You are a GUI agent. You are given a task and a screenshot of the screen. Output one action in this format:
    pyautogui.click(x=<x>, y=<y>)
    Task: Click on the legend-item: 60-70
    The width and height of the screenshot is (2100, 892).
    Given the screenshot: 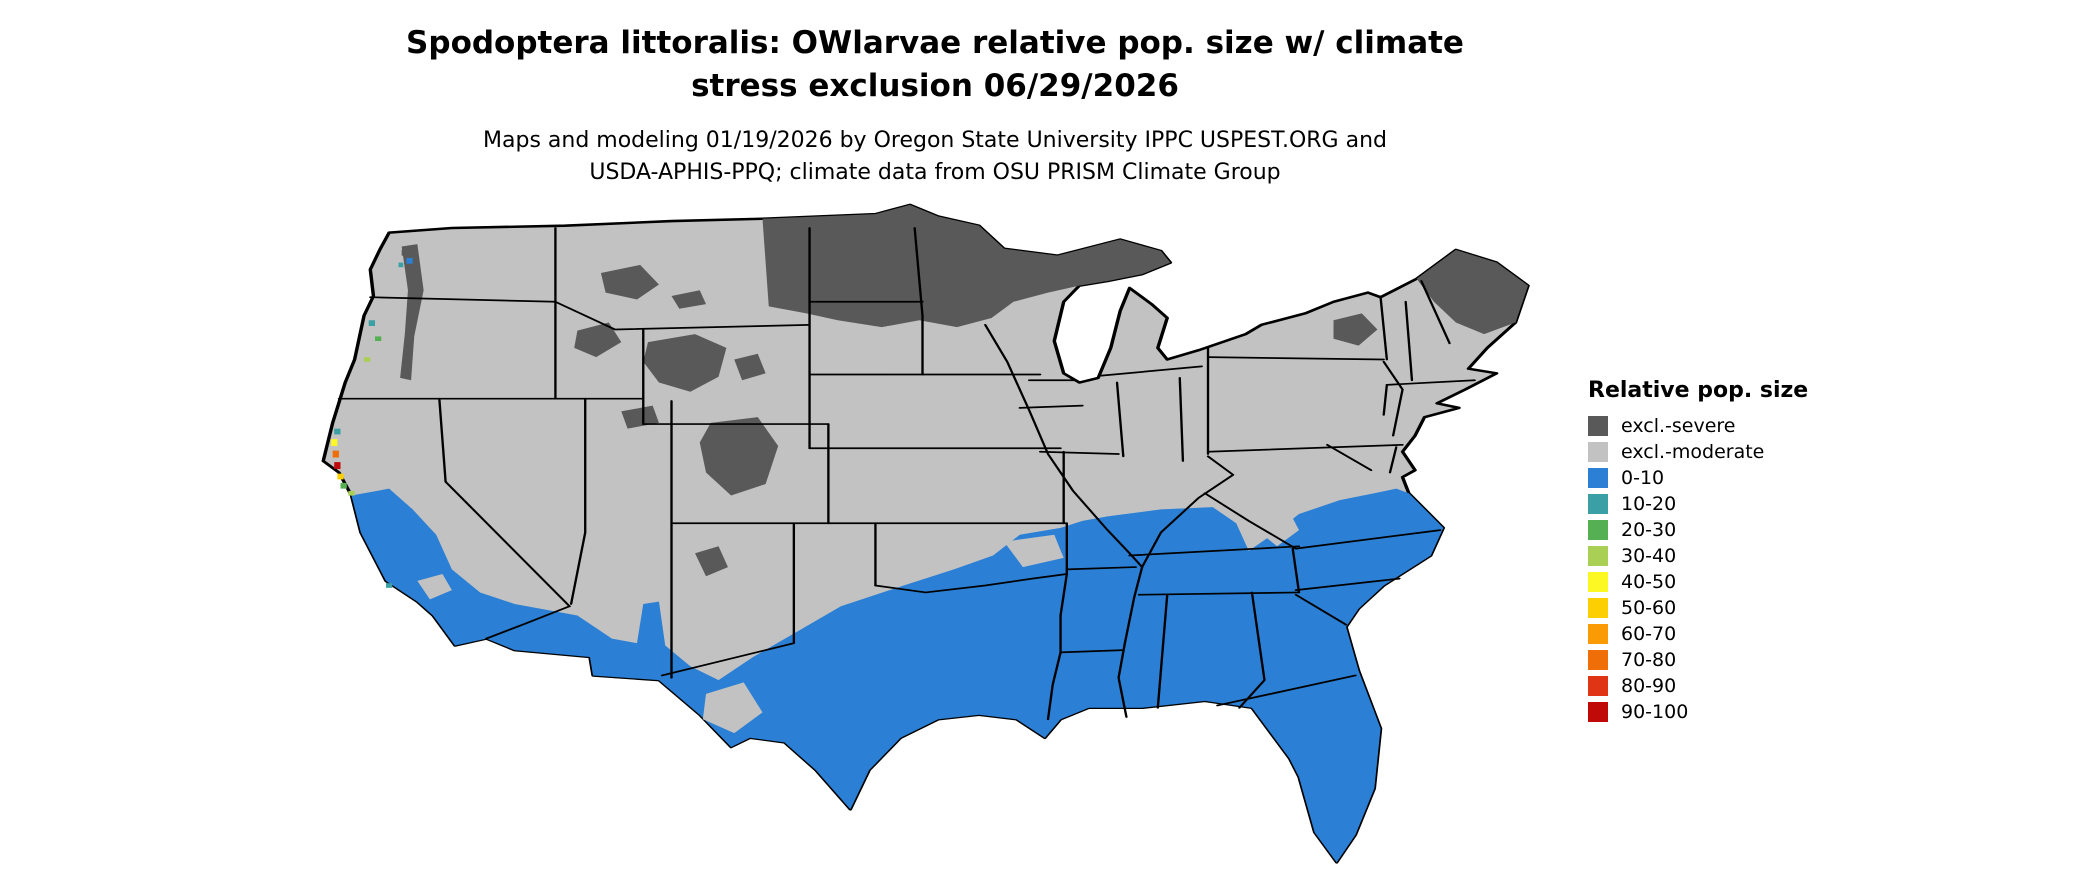 What is the action you would take?
    pyautogui.click(x=1698, y=634)
    